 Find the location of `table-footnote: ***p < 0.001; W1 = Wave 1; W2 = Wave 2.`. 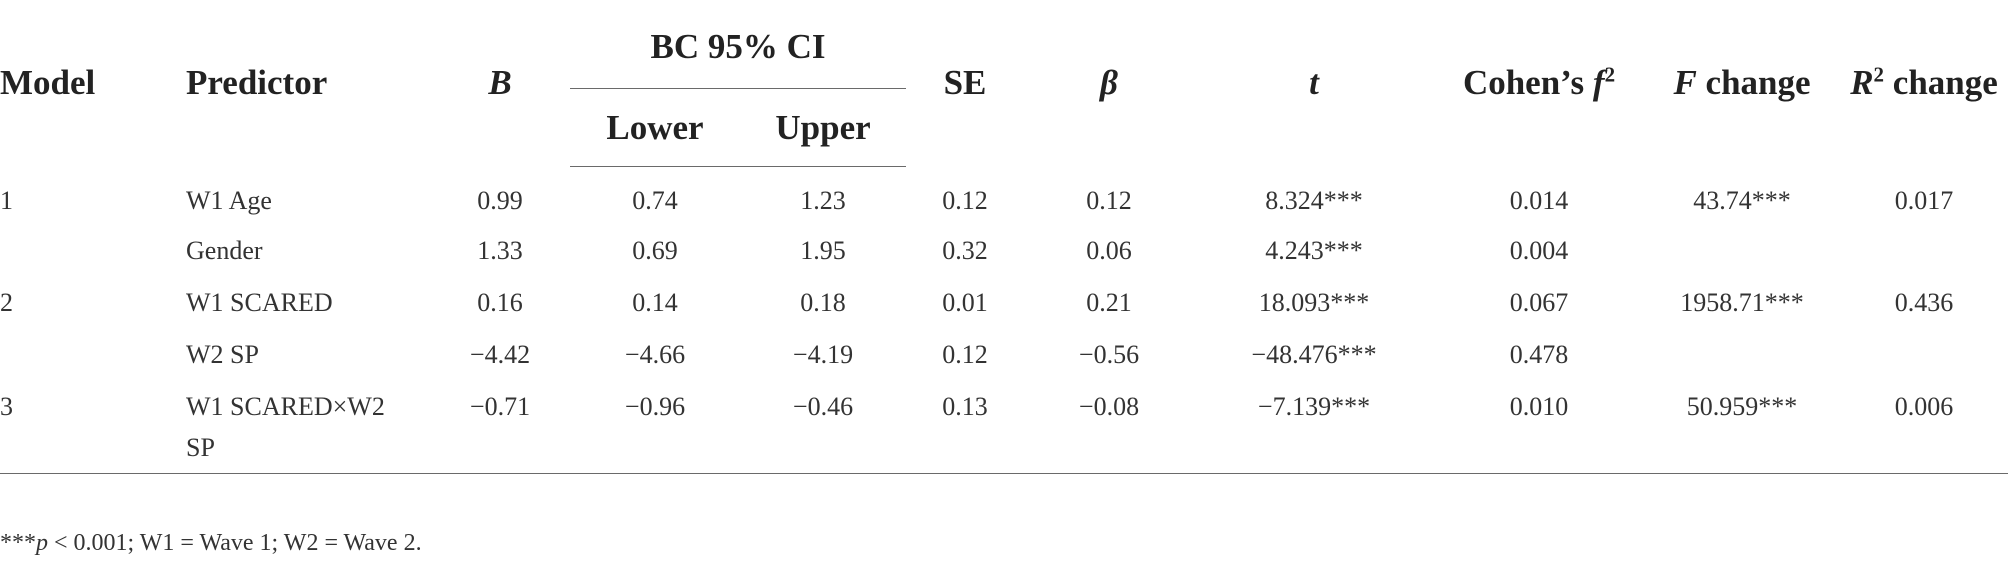

table-footnote: ***p < 0.001; W1 = Wave 1; W2 = Wave 2. is located at coordinates (211, 543).